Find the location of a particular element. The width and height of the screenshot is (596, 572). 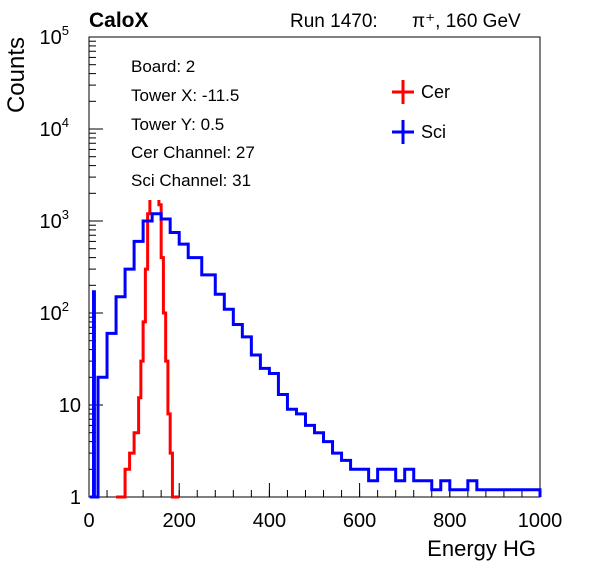

x-tick-label: 800 is located at coordinates (449, 521).